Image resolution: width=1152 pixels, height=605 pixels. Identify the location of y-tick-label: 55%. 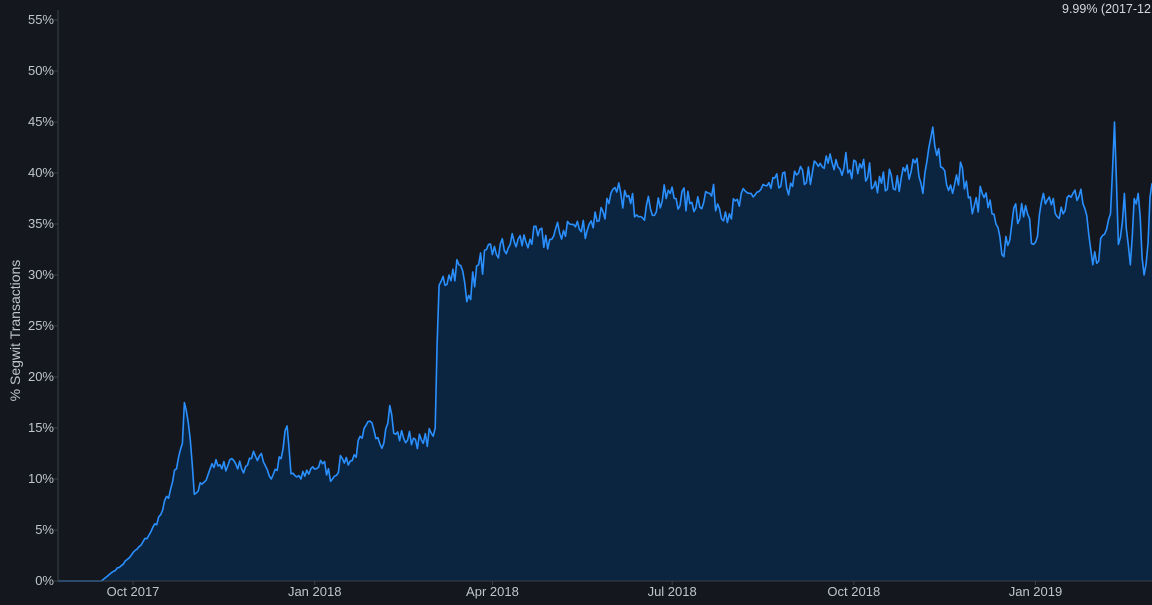
(41, 19).